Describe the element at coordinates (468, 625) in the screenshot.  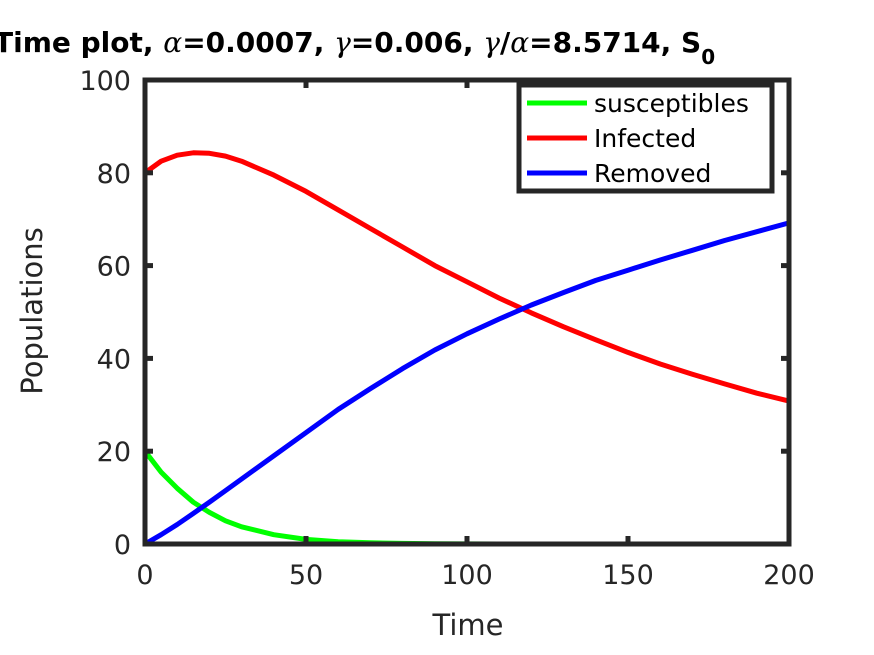
I see `x-axis-label: Time` at that location.